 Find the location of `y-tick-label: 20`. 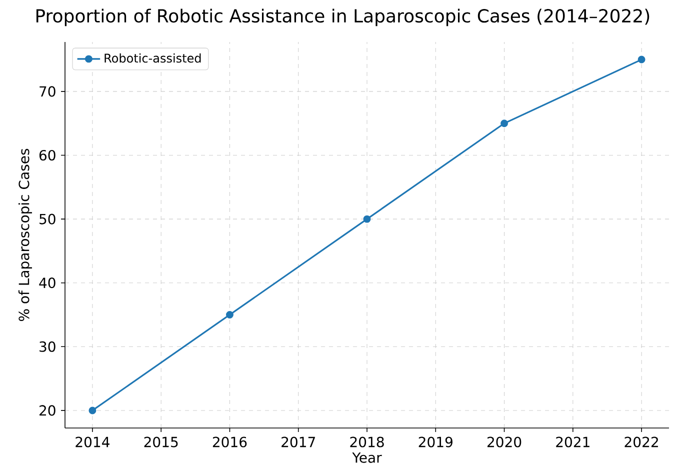

y-tick-label: 20 is located at coordinates (48, 410).